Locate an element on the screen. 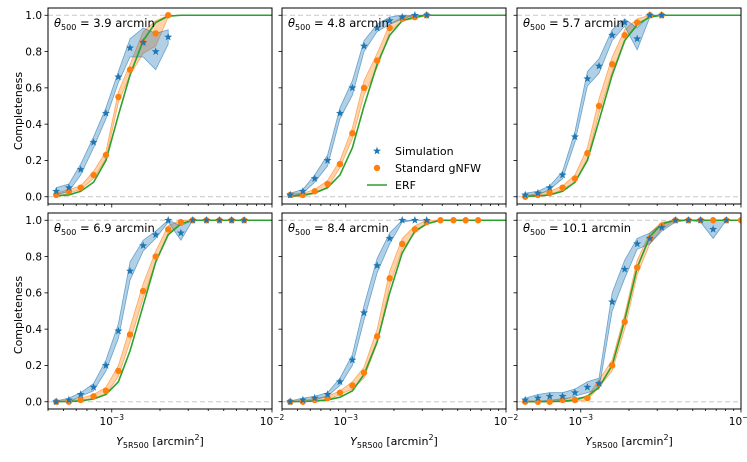  legend-entry: Standard gNFW is located at coordinates (427, 168).